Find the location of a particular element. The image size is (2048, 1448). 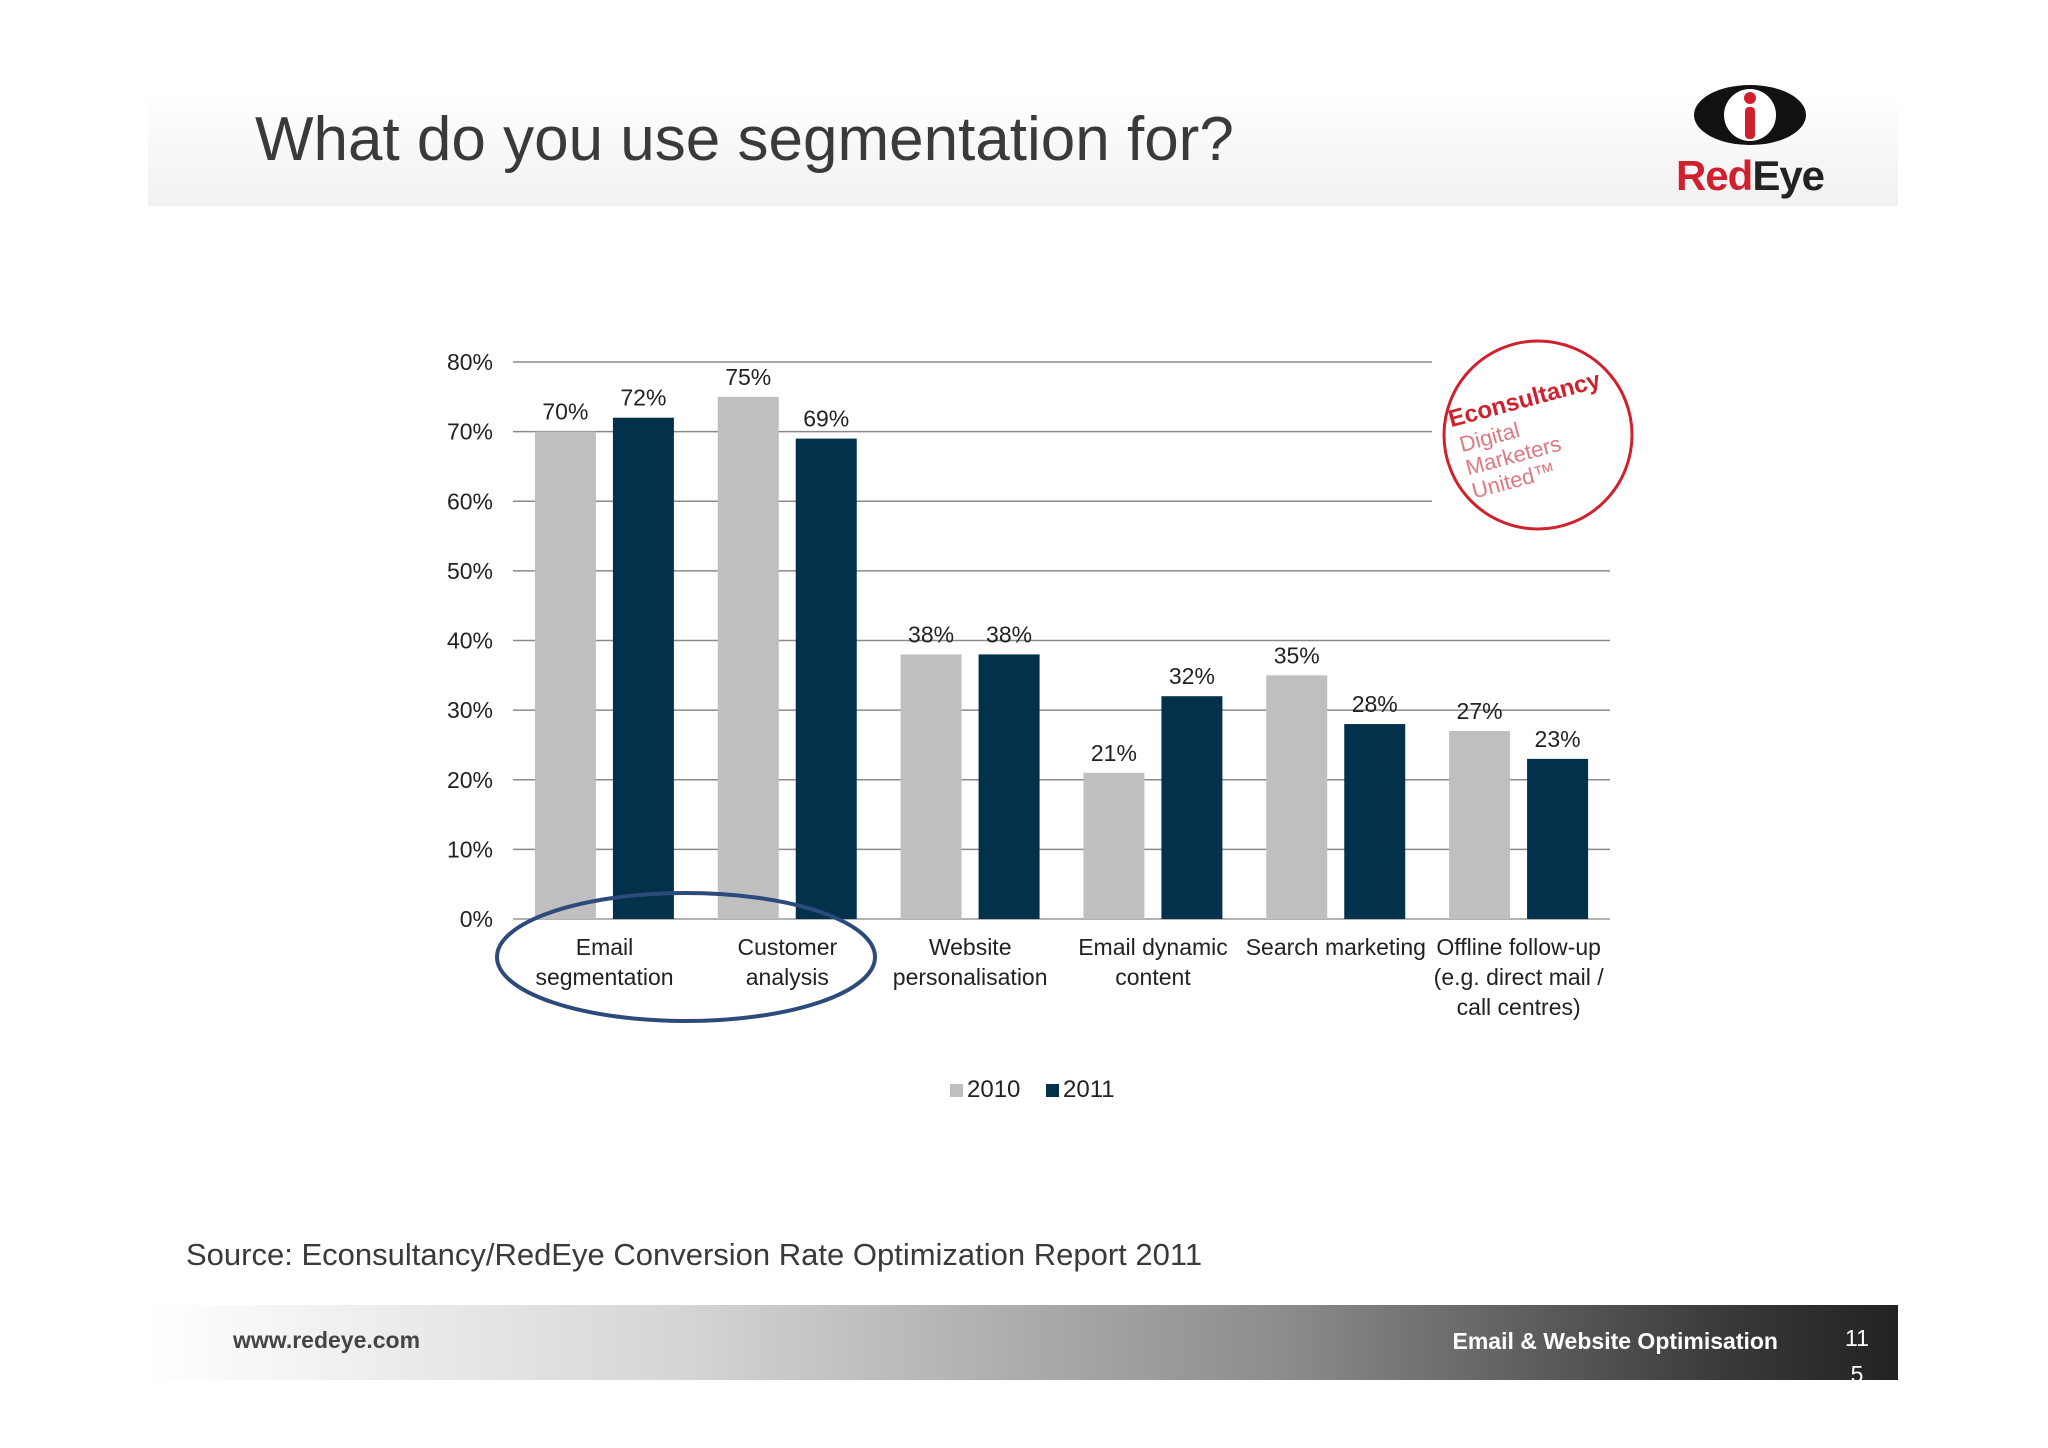

y-tick-label: 70% is located at coordinates (470, 432).